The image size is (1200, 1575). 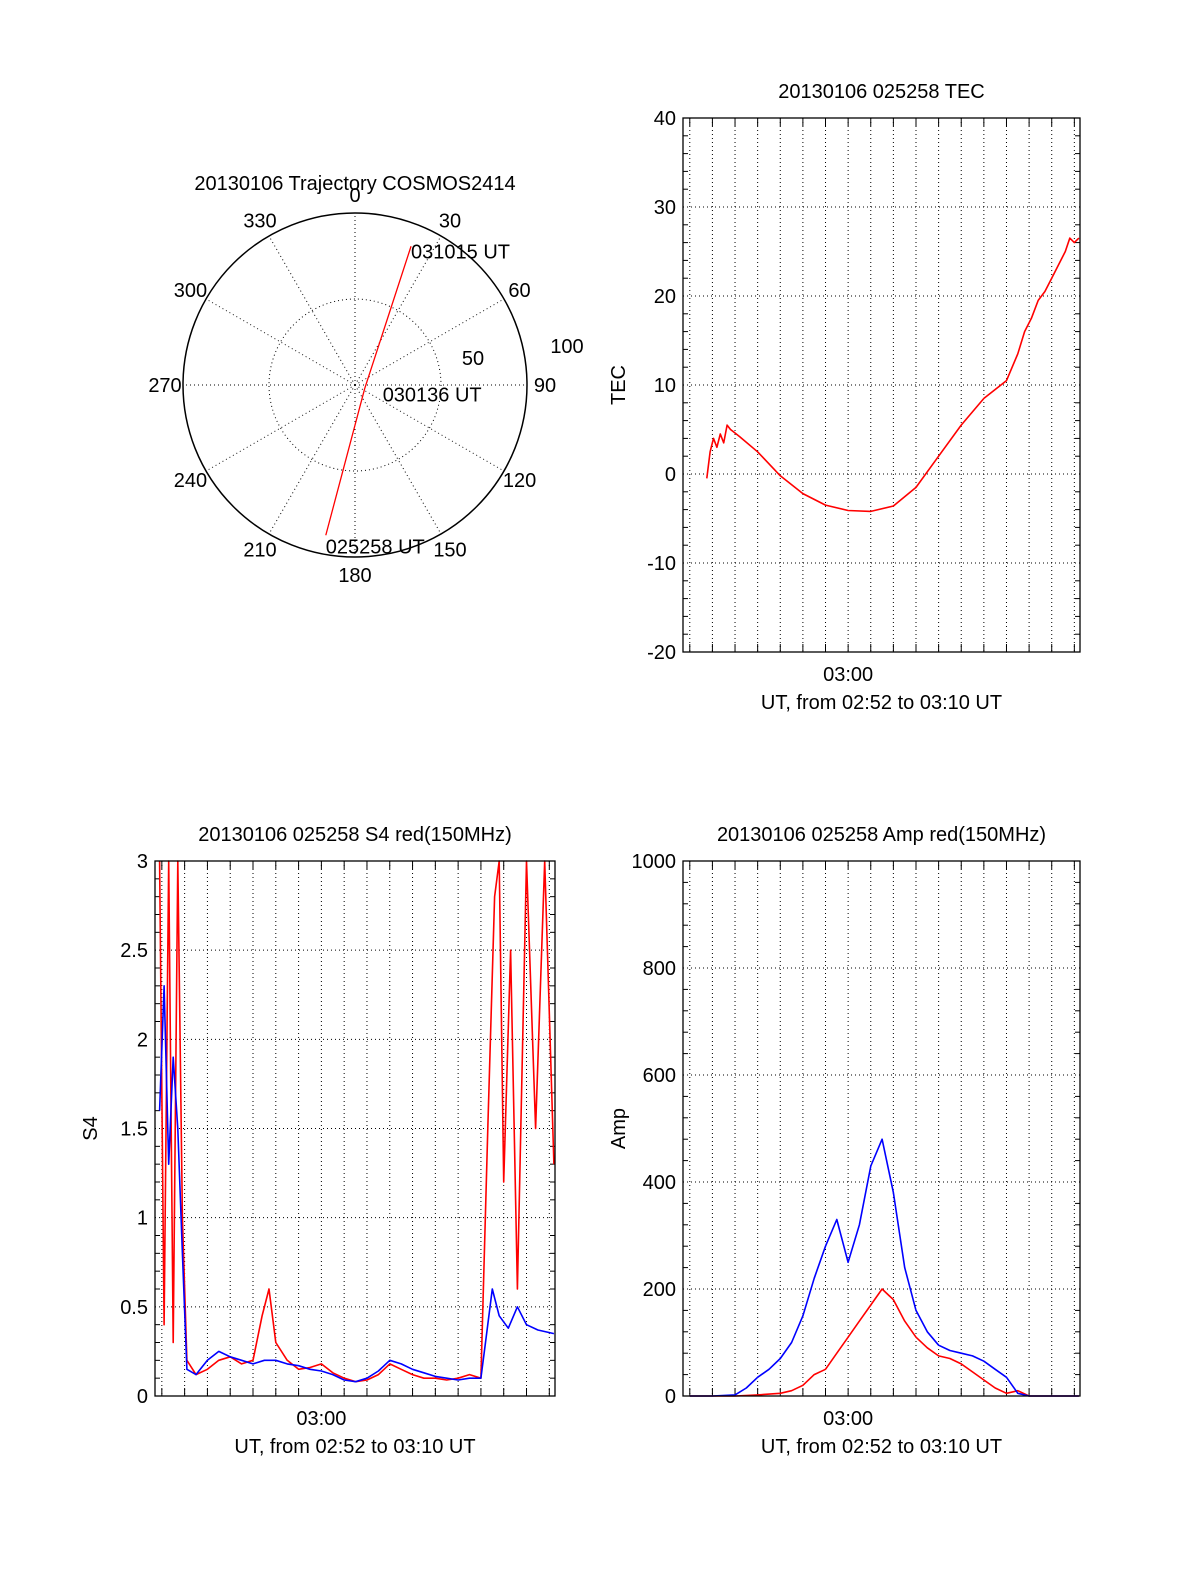 I want to click on azimuth-label: 240, so click(x=190, y=481).